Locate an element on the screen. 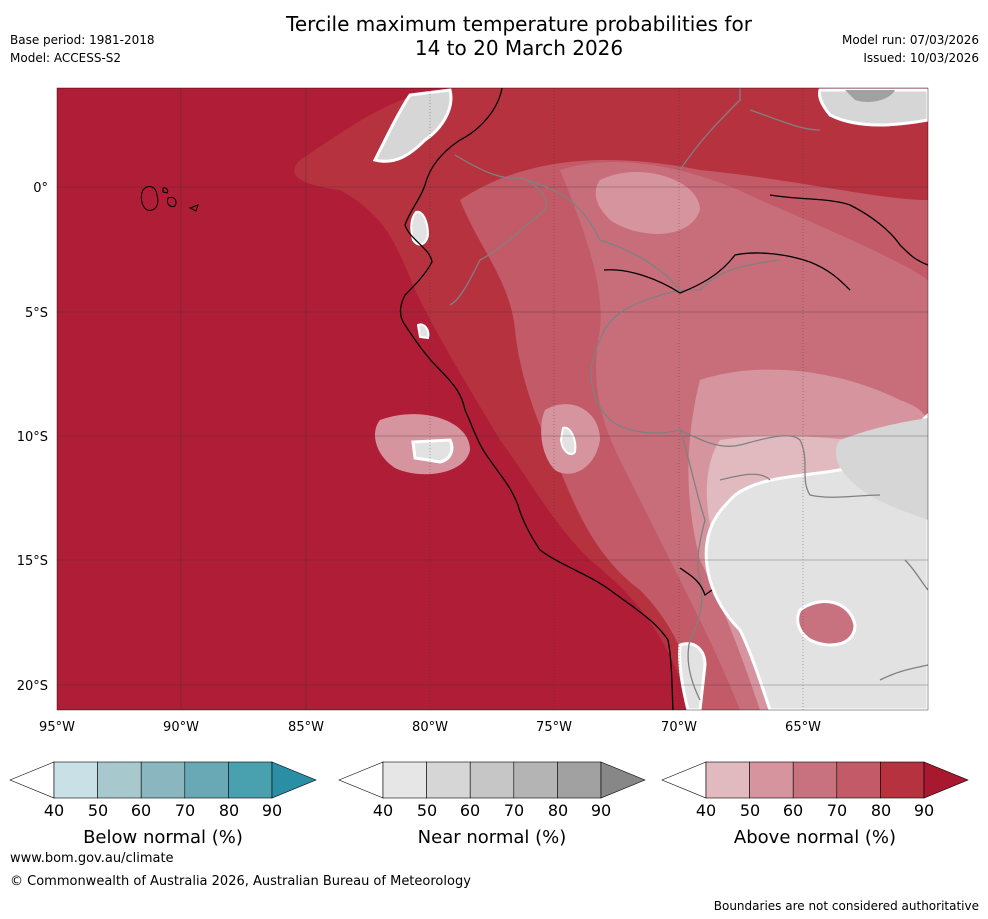 The height and width of the screenshot is (919, 988). cb-near-tick-60: 60 is located at coordinates (470, 810).